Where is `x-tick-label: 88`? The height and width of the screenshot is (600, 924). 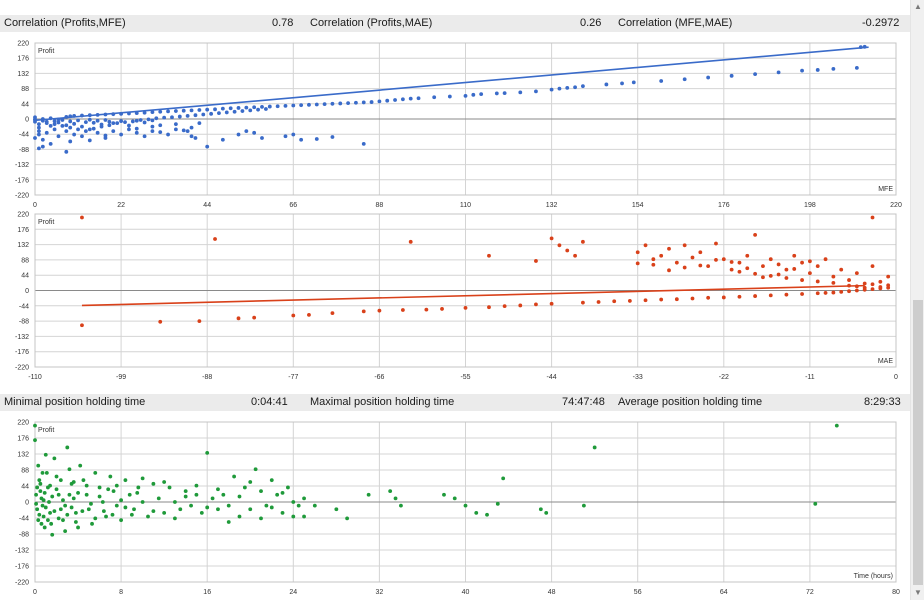 x-tick-label: 88 is located at coordinates (380, 205).